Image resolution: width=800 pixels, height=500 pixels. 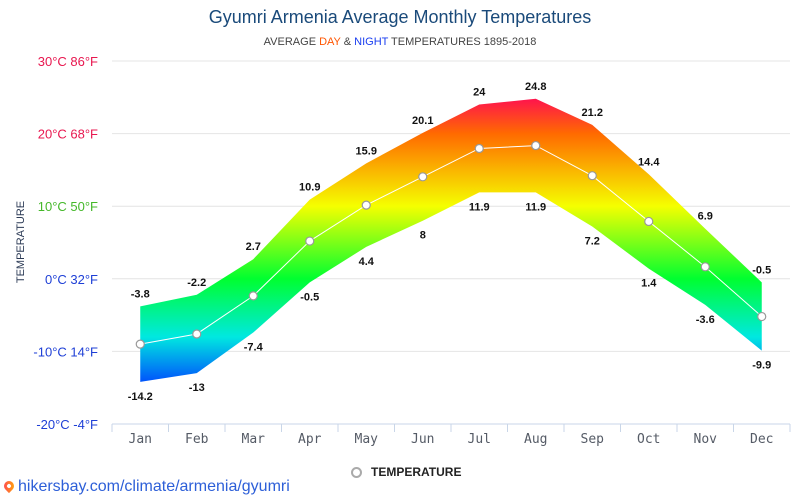 What do you see at coordinates (592, 242) in the screenshot?
I see `night-value-label: 7.2` at bounding box center [592, 242].